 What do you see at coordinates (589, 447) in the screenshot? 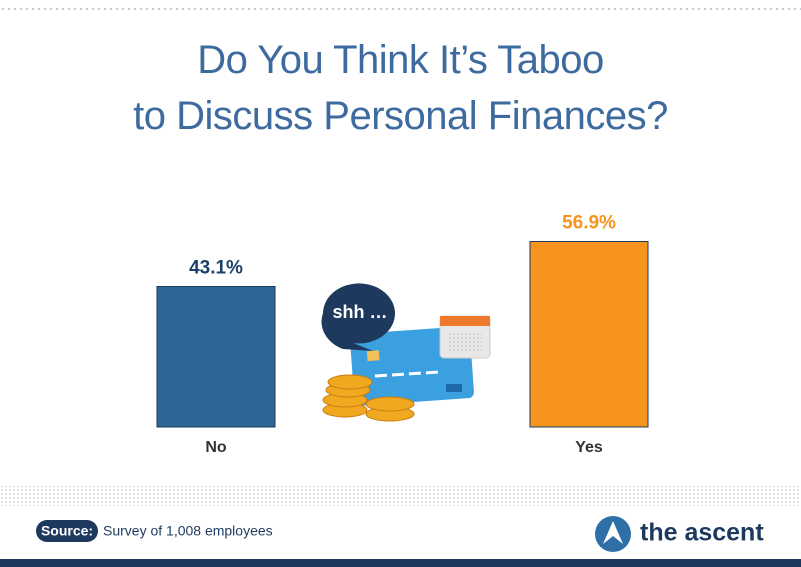
I see `category-label: Yes` at bounding box center [589, 447].